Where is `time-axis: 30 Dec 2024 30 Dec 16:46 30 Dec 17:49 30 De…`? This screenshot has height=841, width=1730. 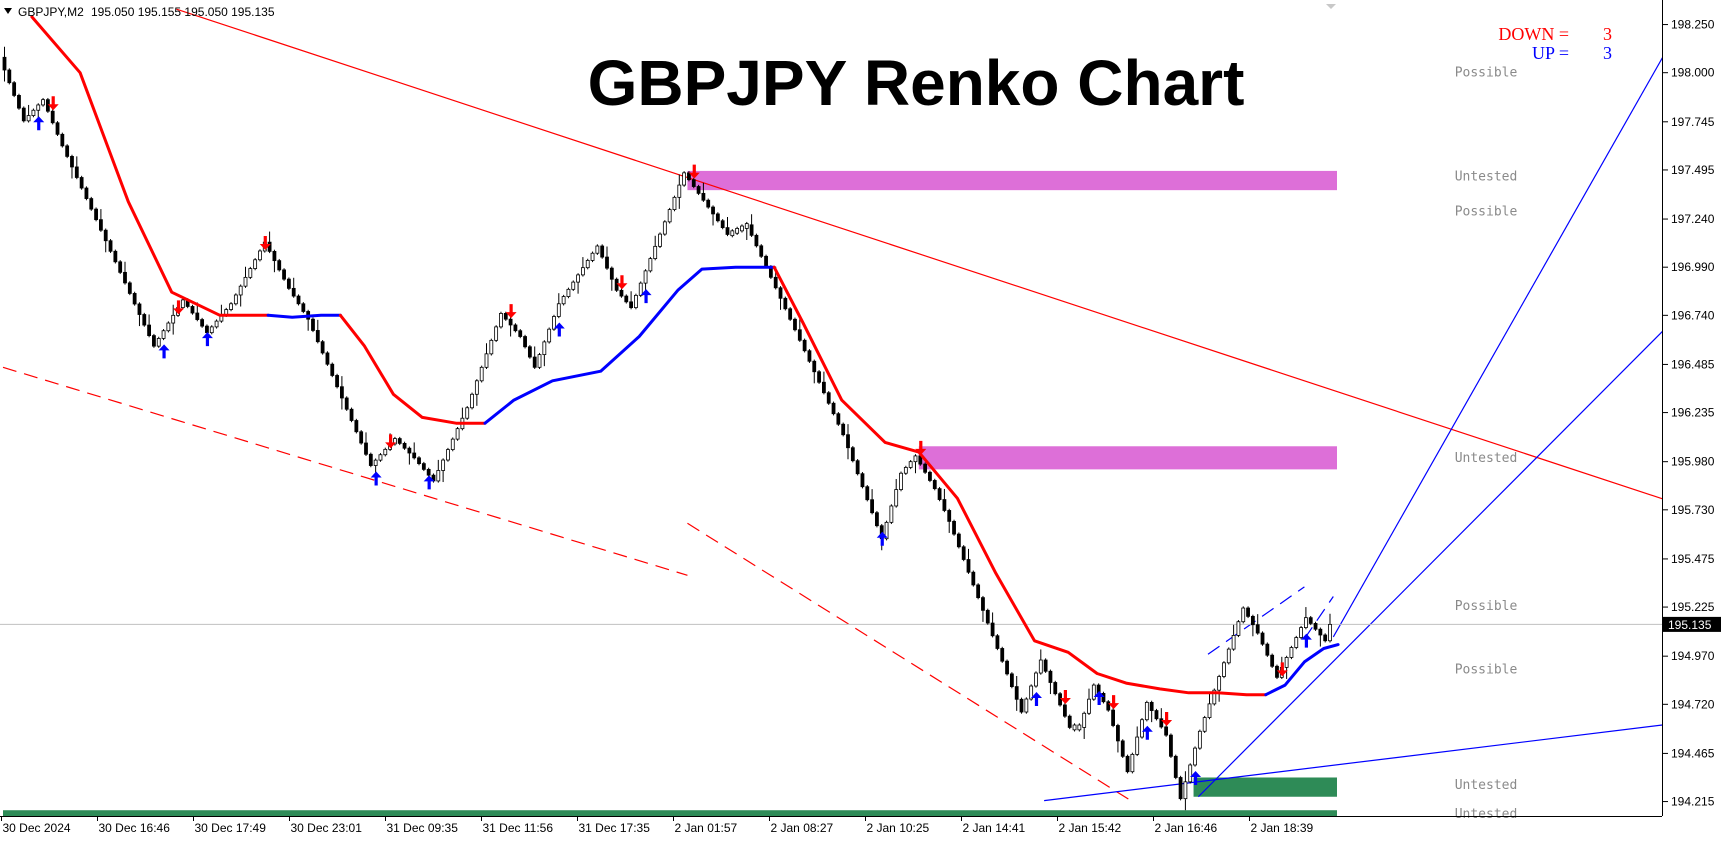 time-axis: 30 Dec 2024 30 Dec 16:46 30 Dec 17:49 30 De… is located at coordinates (657, 825).